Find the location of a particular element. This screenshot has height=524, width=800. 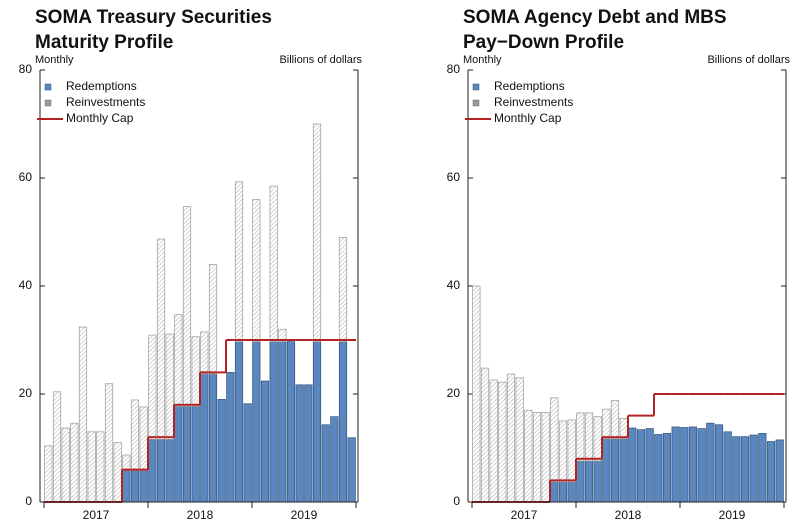

x-tick-label: 2019 is located at coordinates (732, 515).